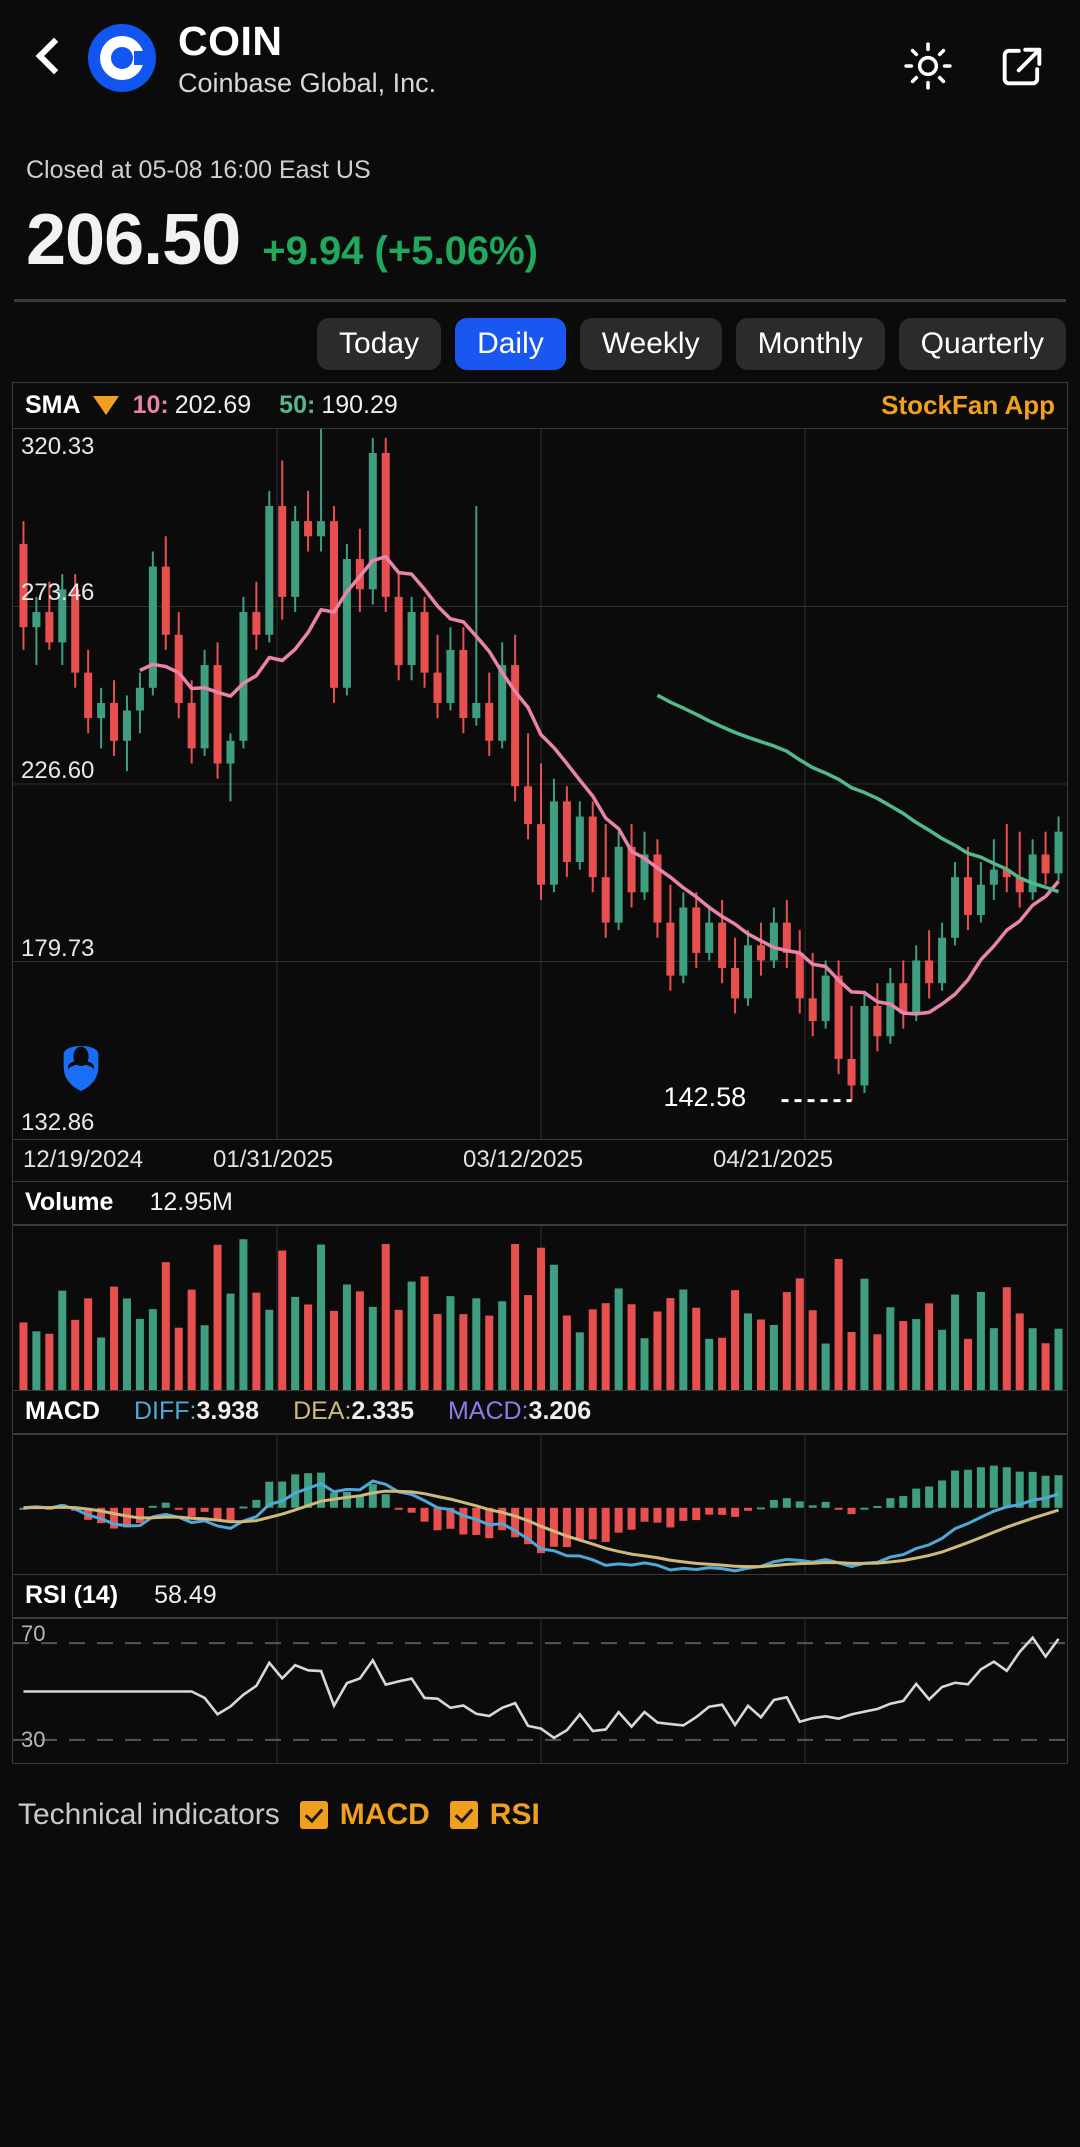  I want to click on back-chevron-icon, so click(54, 56).